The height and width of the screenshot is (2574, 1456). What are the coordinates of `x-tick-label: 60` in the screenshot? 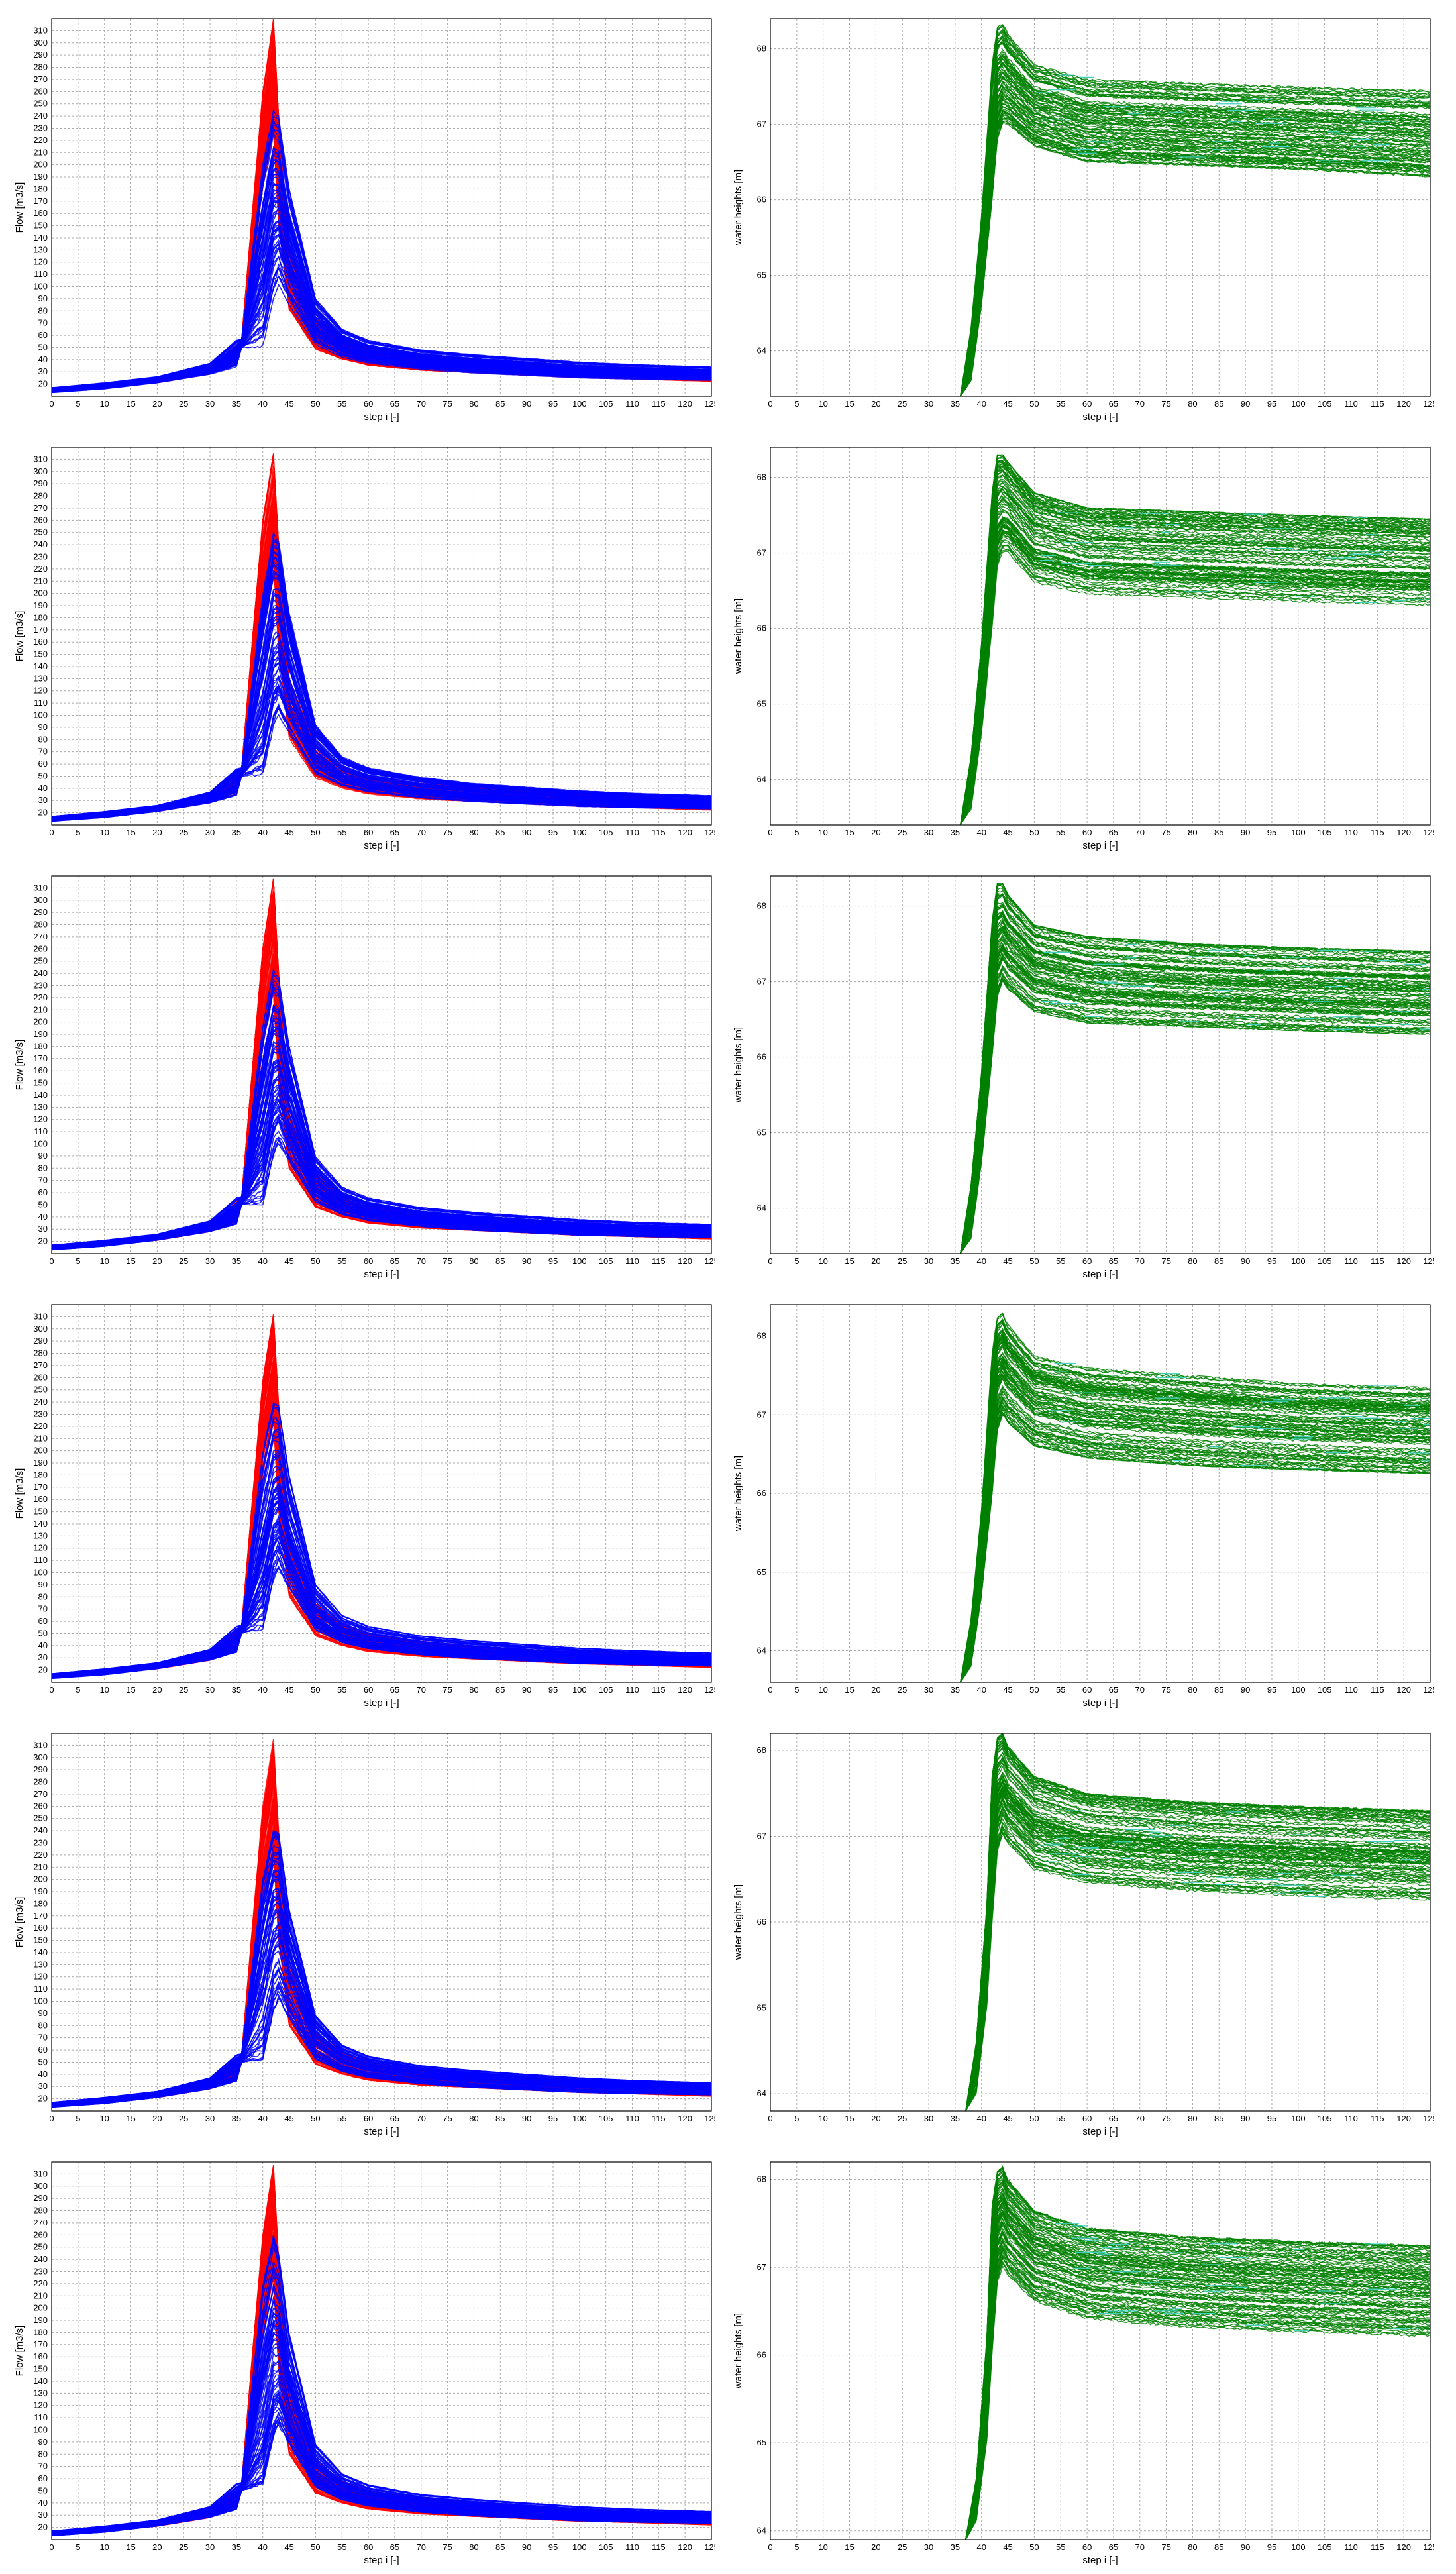 It's located at (1087, 2118).